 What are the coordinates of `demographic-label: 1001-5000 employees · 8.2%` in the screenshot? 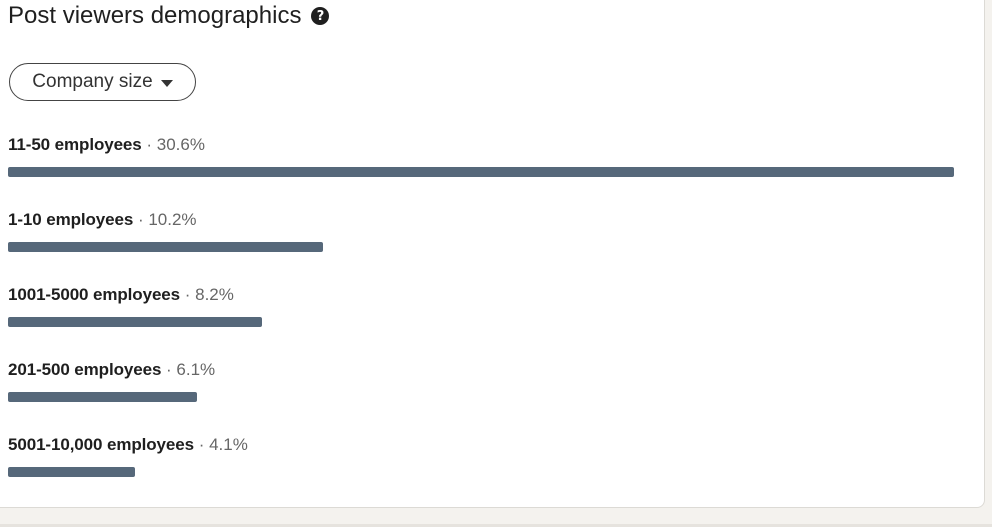 It's located at (483, 295).